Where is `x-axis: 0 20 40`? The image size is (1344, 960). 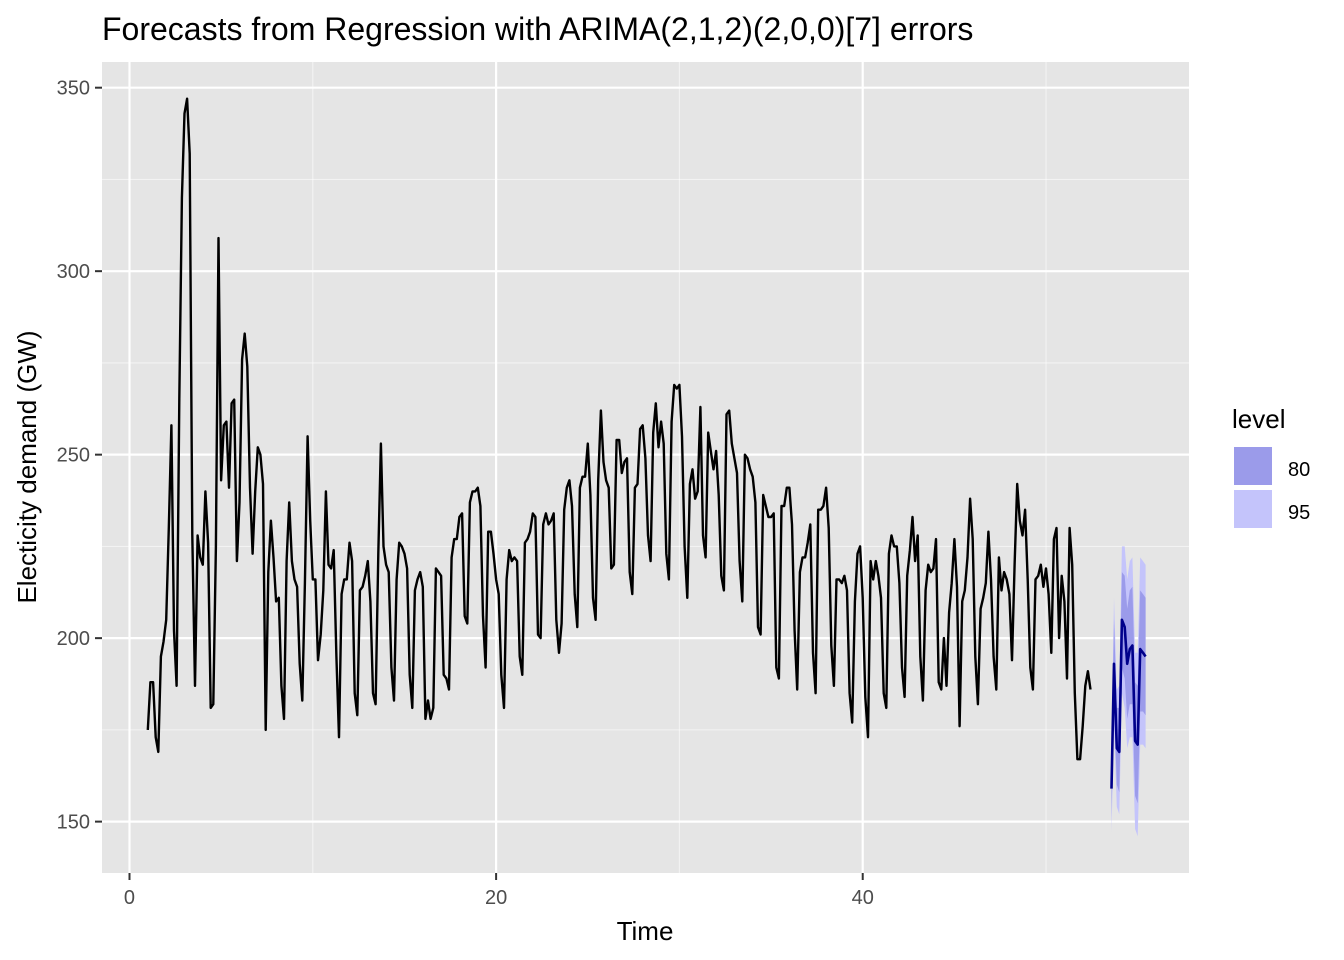
x-axis: 0 20 40 is located at coordinates (499, 891).